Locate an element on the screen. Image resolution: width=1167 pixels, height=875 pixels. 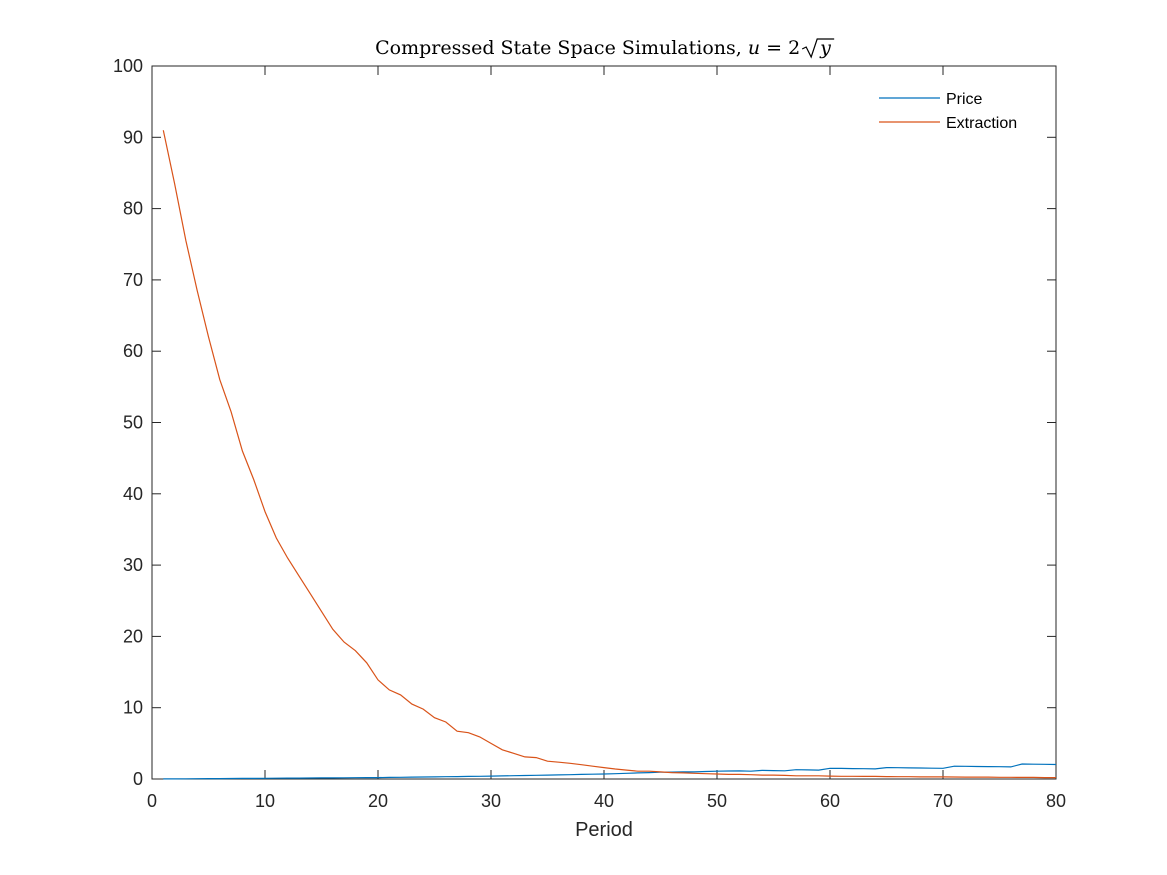
y-tick-label: 30 is located at coordinates (133, 565).